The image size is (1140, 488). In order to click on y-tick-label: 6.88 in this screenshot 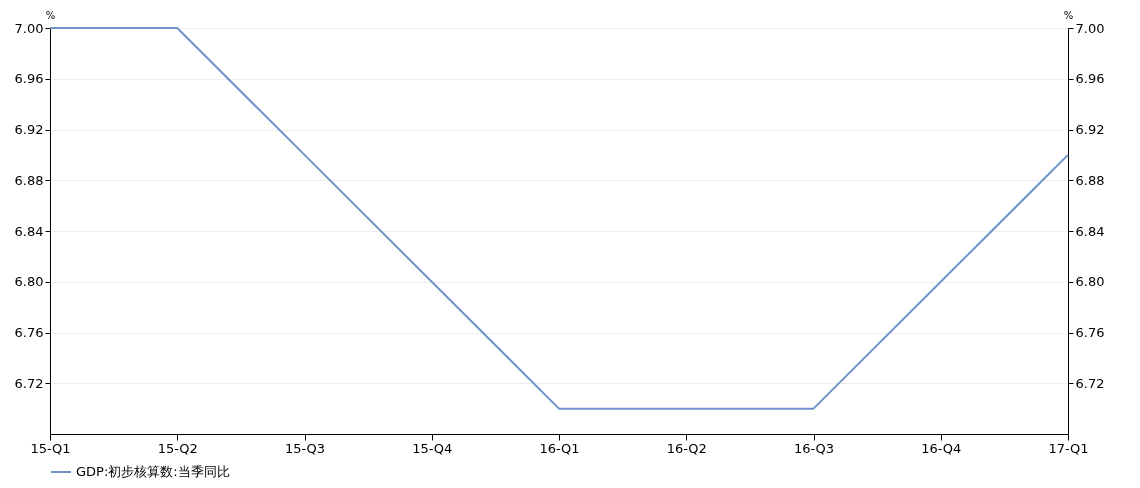, I will do `click(29, 180)`.